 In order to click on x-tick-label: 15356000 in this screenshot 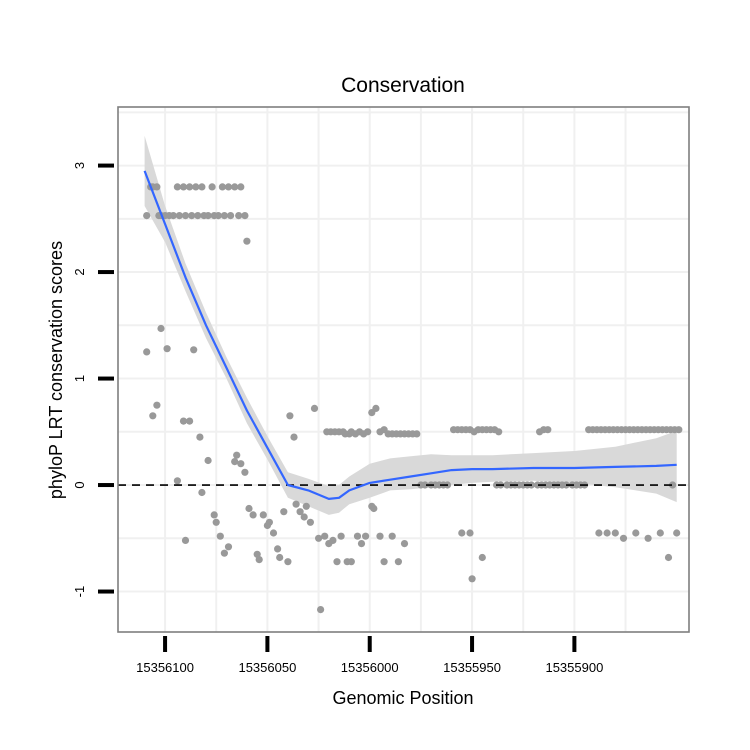, I will do `click(370, 667)`.